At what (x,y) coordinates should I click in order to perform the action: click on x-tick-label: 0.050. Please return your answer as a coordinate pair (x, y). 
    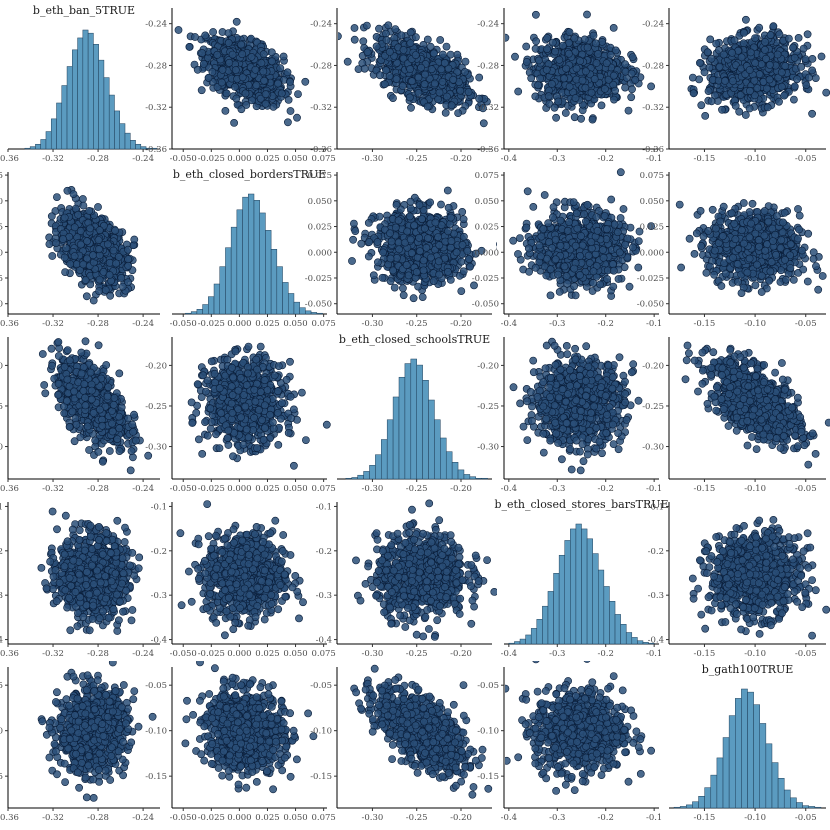
    Looking at the image, I should click on (295, 159).